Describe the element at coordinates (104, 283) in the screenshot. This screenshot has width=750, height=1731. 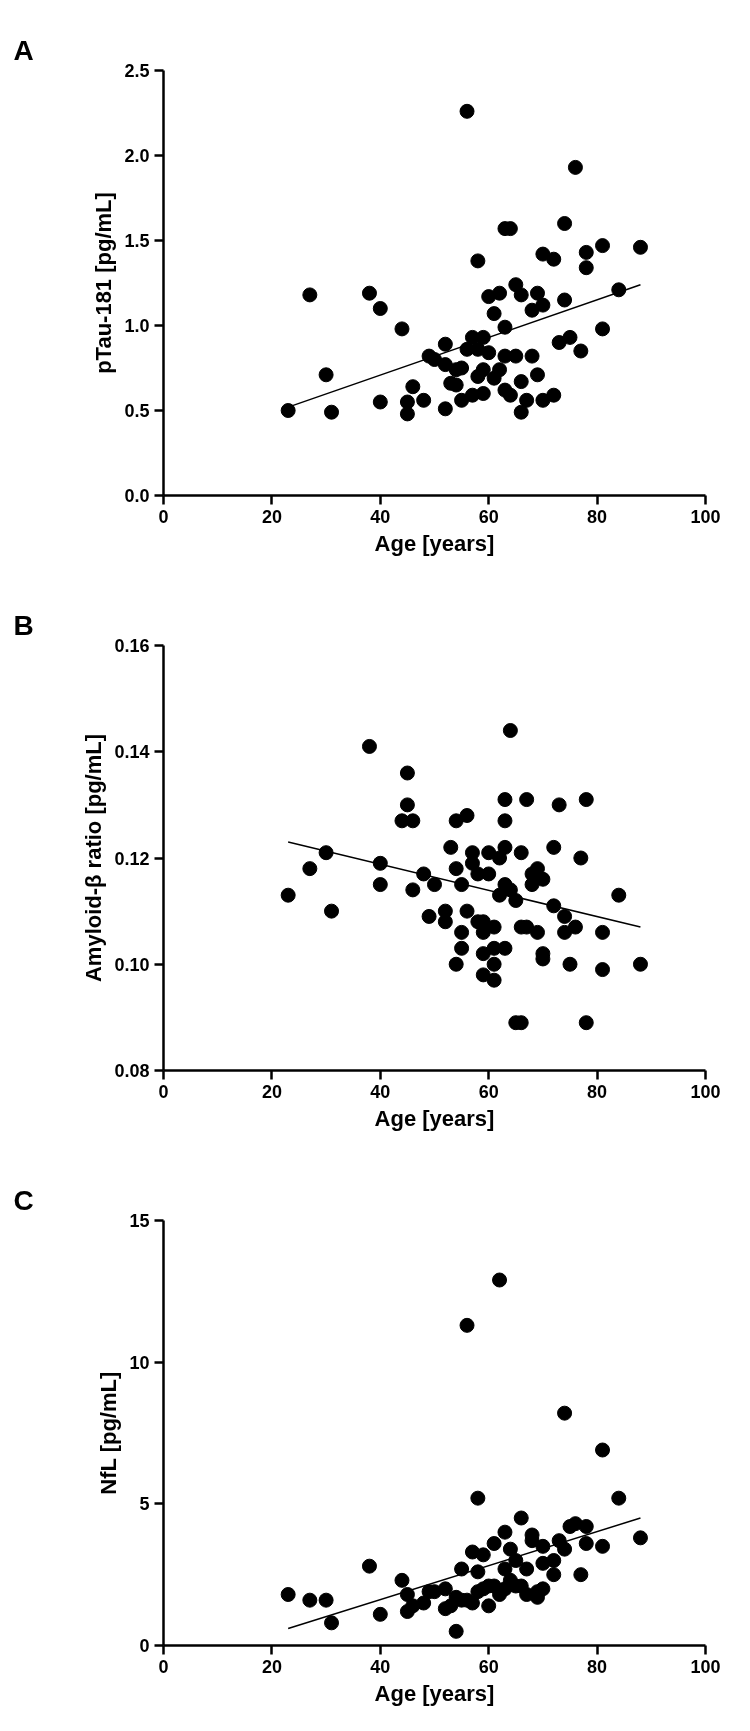
I see `y-axis-title: pTau-181 [pg/mL]` at that location.